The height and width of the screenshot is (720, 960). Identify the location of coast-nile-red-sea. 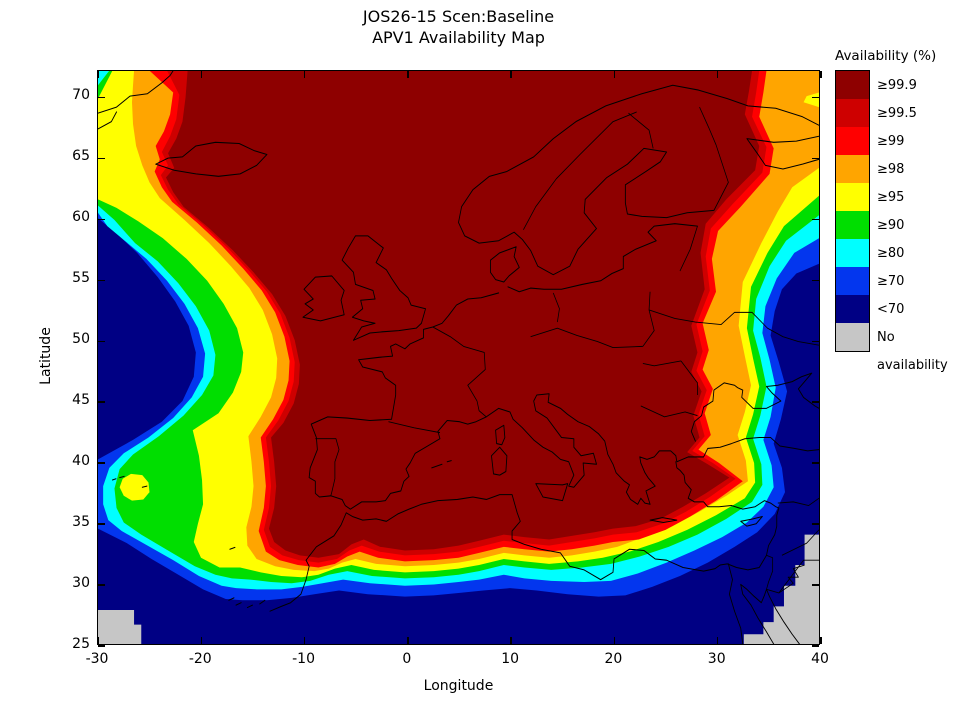
(763, 603).